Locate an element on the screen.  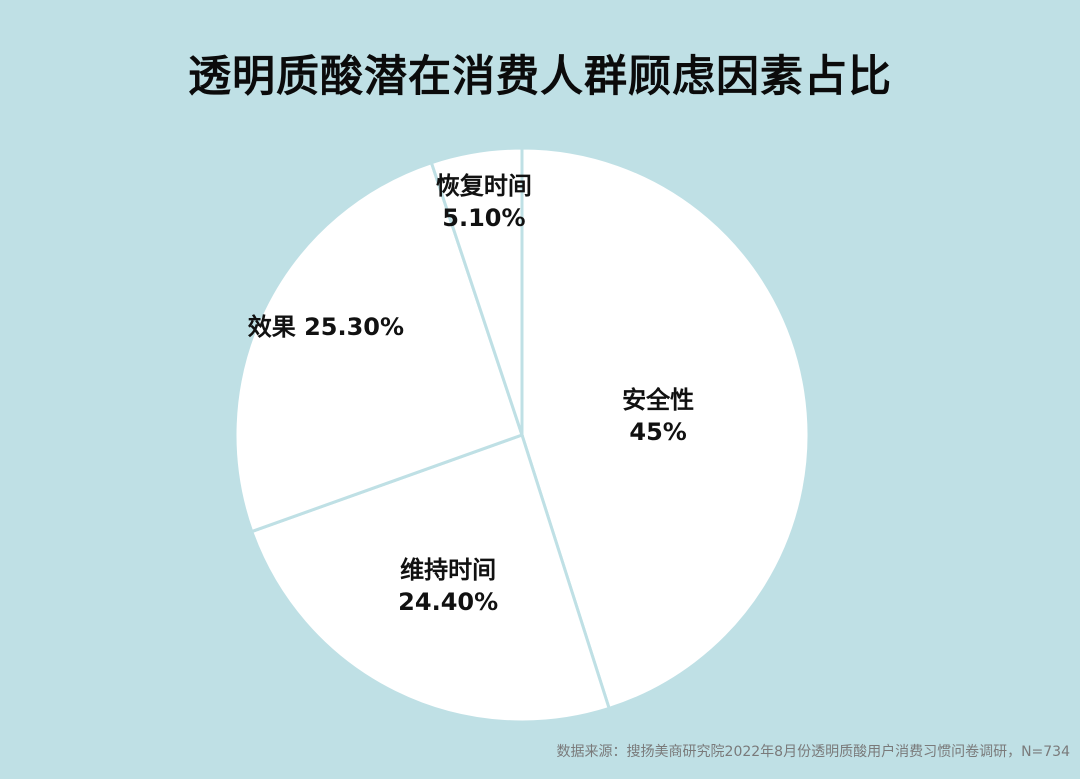
slice-category-label: 维持时间 is located at coordinates (448, 570).